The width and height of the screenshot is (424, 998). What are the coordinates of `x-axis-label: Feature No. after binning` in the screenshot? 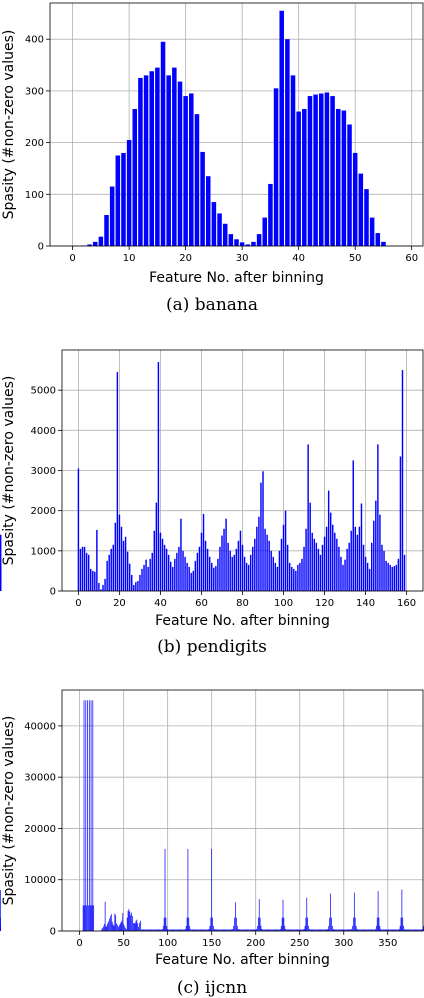 It's located at (242, 621).